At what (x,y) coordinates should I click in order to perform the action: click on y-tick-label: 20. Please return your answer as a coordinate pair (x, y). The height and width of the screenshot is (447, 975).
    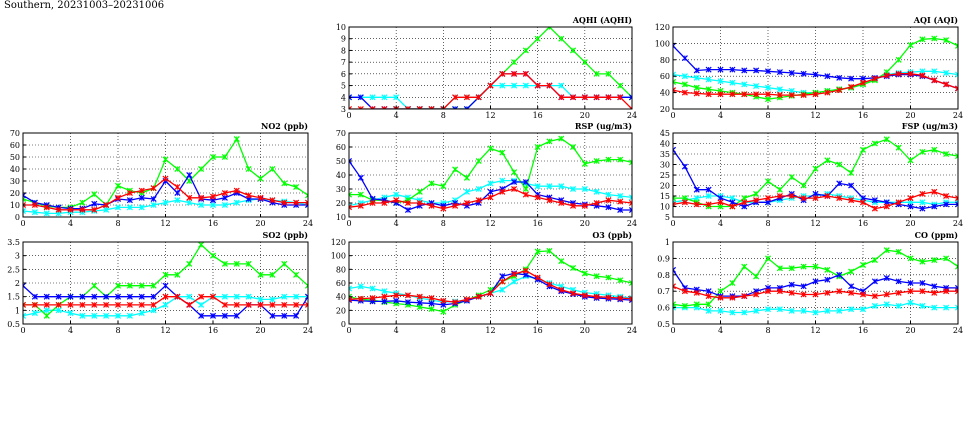
    Looking at the image, I should click on (341, 203).